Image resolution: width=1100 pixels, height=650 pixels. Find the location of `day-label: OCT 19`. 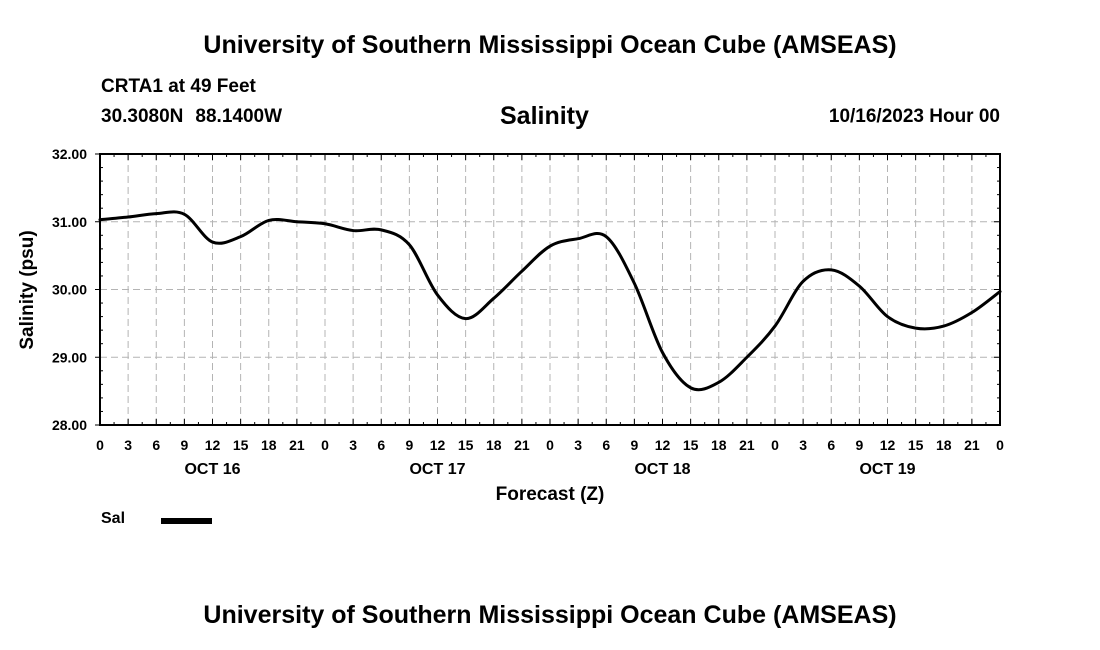

day-label: OCT 19 is located at coordinates (887, 469).